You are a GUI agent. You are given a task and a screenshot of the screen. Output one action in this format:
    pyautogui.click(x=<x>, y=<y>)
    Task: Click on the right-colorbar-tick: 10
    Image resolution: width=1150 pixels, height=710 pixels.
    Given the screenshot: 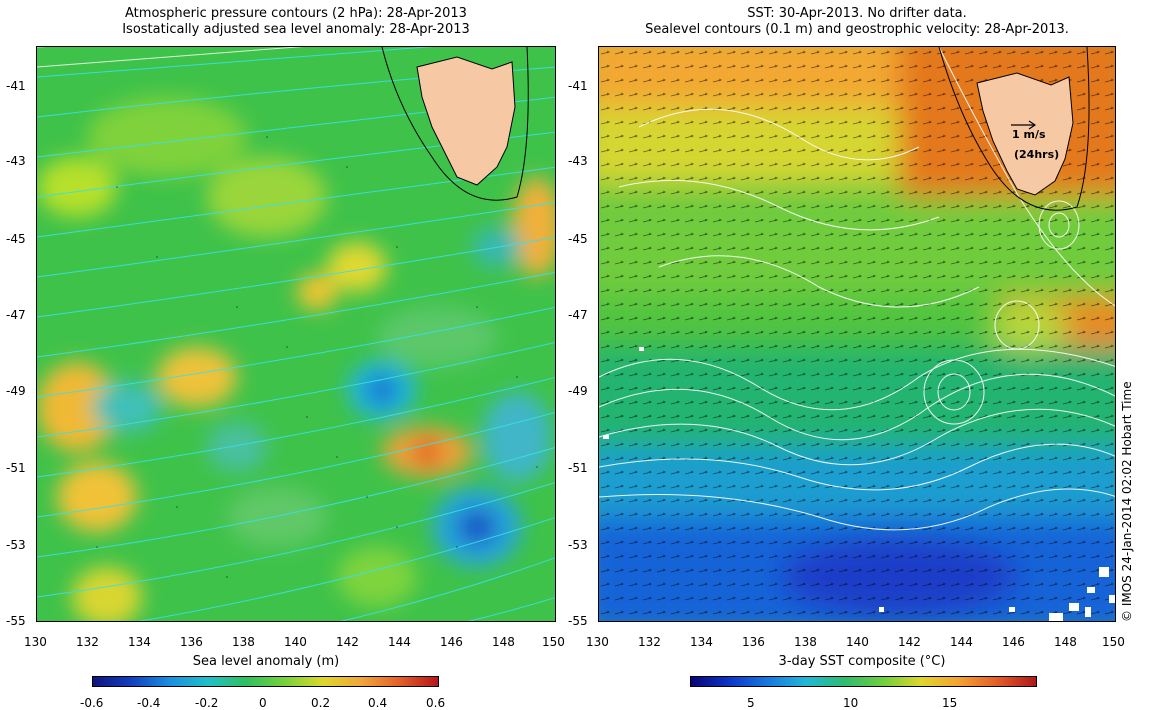 What is the action you would take?
    pyautogui.click(x=851, y=703)
    